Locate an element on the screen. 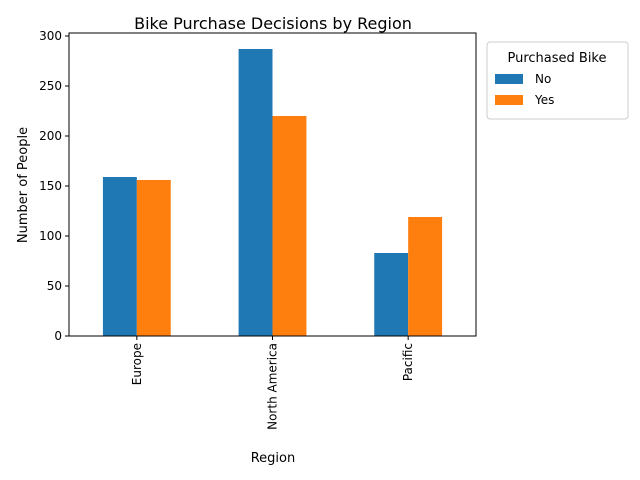 The width and height of the screenshot is (640, 480). bar-yes-pacific is located at coordinates (425, 276).